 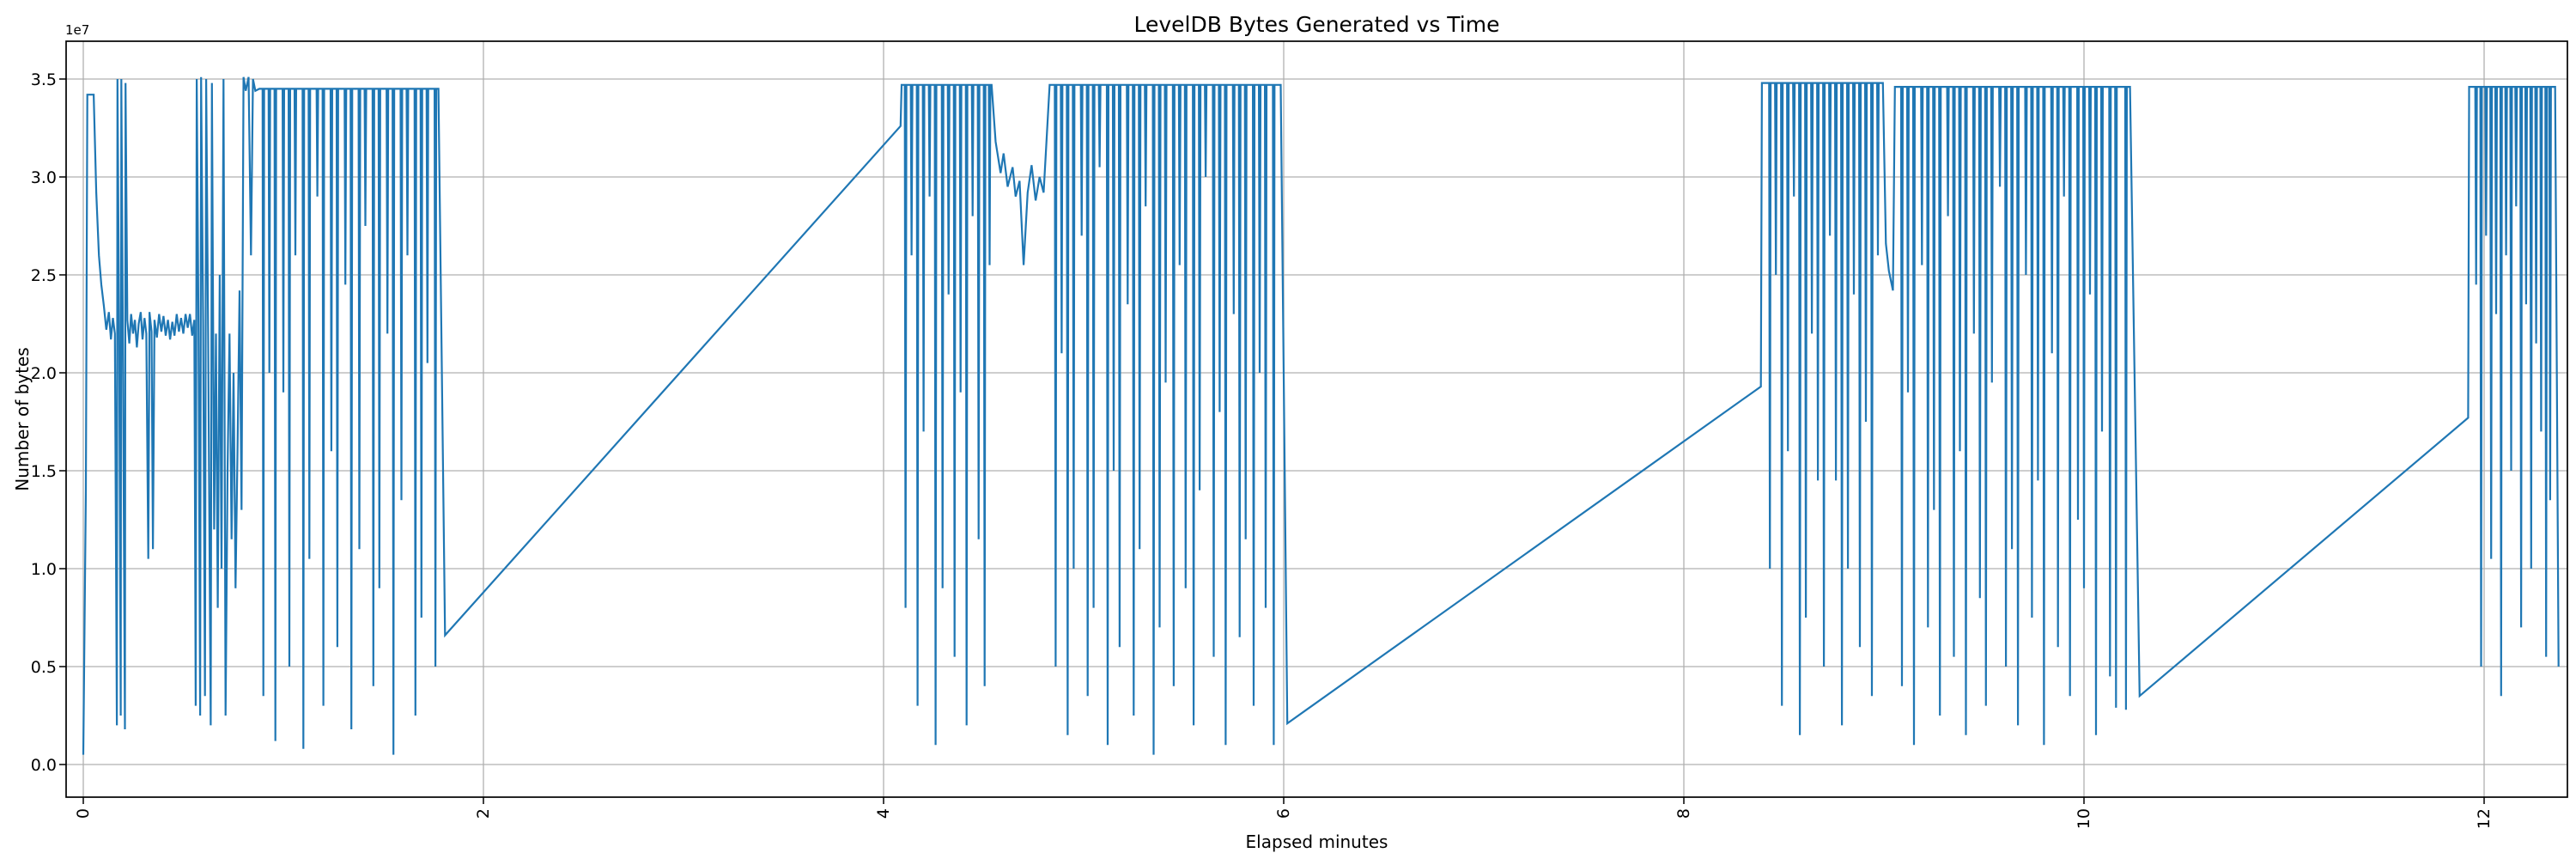 What do you see at coordinates (1683, 814) in the screenshot?
I see `x-tick-label: 8` at bounding box center [1683, 814].